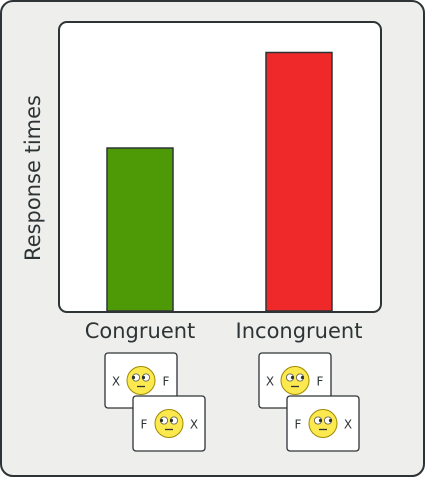 This screenshot has height=477, width=425. Describe the element at coordinates (33, 178) in the screenshot. I see `y-axis-label: Response times` at that location.